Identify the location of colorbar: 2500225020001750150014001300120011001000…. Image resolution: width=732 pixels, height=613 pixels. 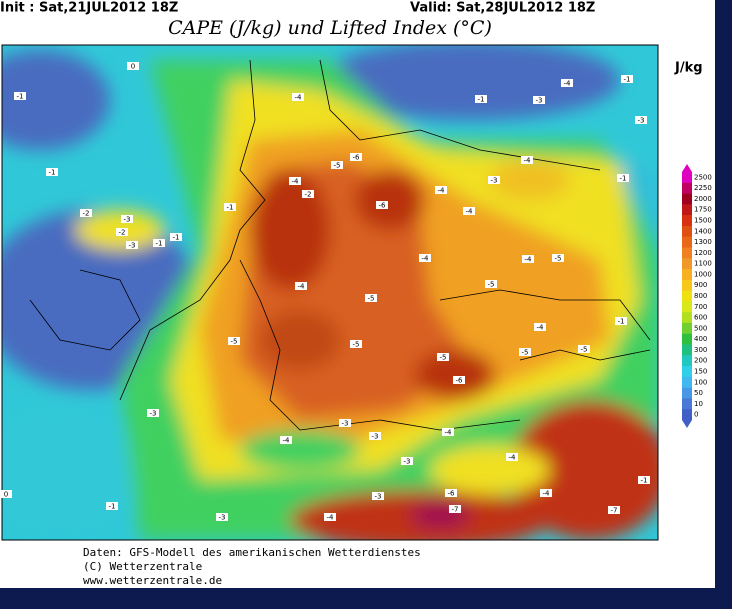
(697, 296).